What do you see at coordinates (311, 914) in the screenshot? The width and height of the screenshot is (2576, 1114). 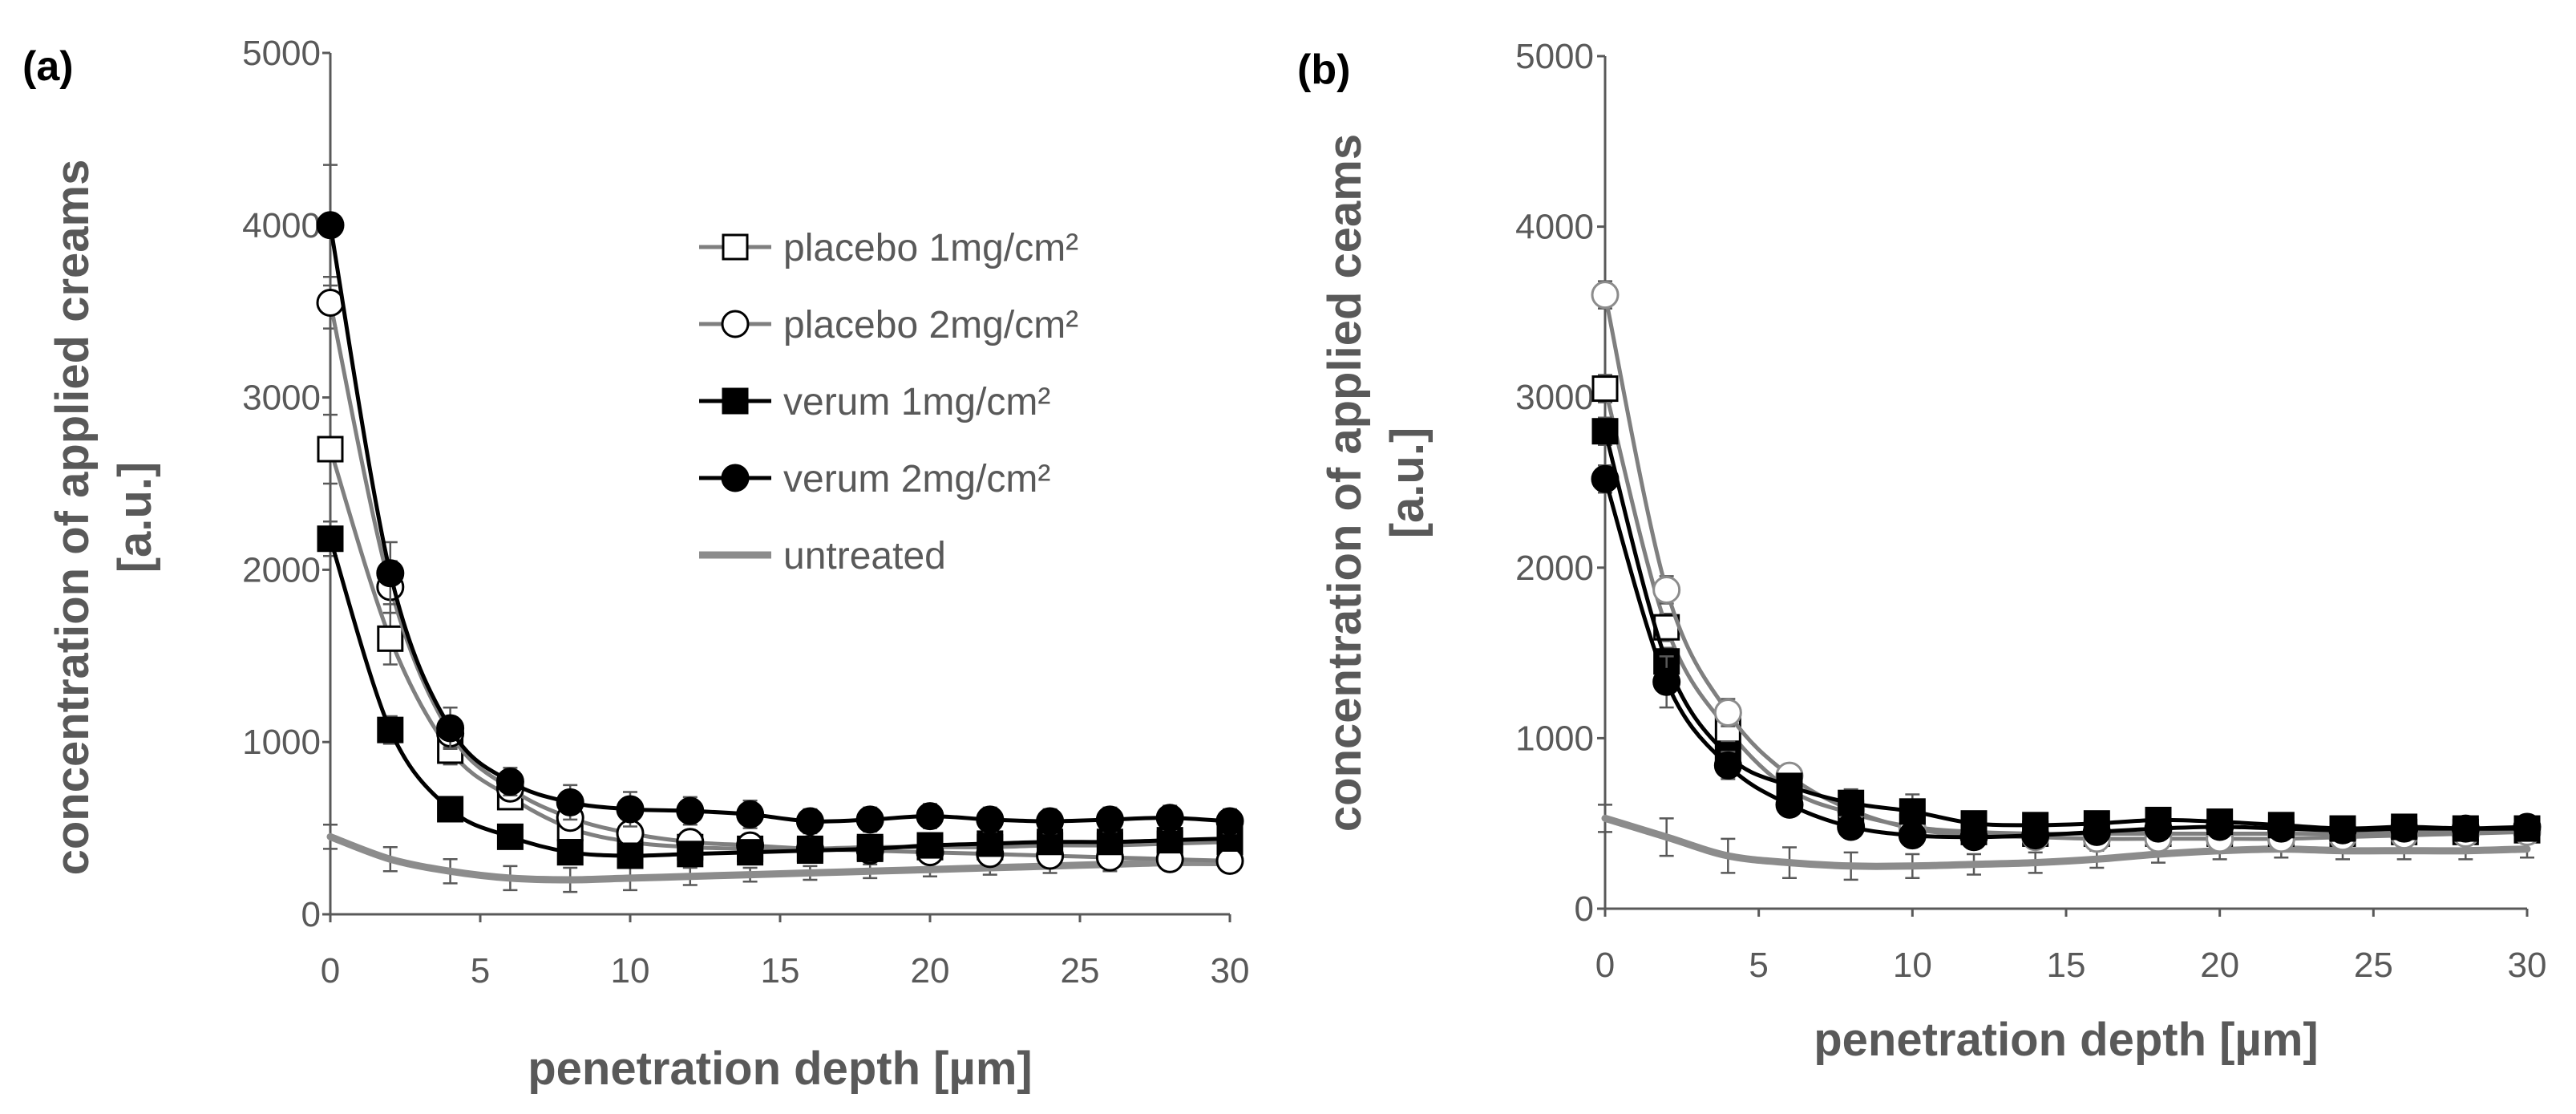 I see `y-tick-label: 0` at bounding box center [311, 914].